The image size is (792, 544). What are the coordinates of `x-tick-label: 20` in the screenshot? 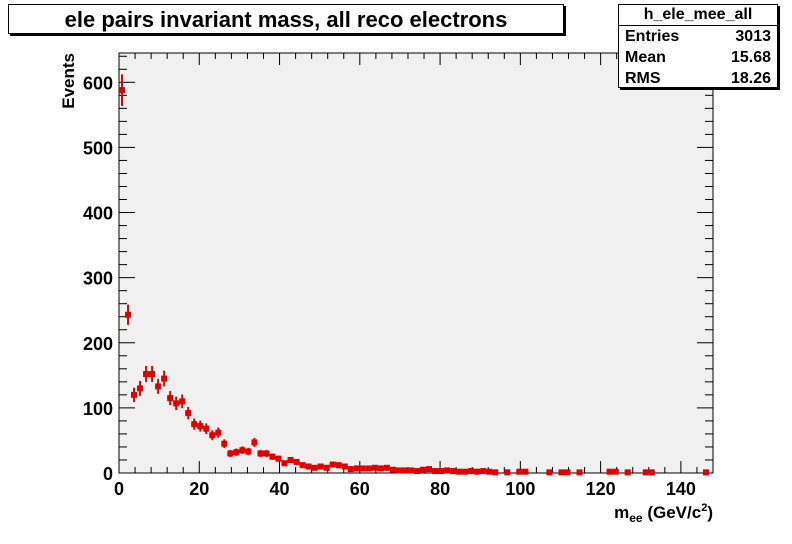 It's located at (199, 489).